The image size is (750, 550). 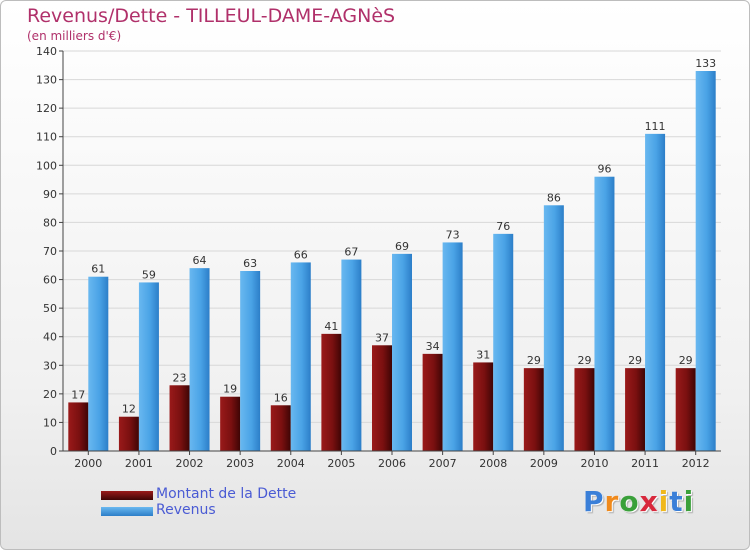 I want to click on logo-letter: P, so click(x=594, y=501).